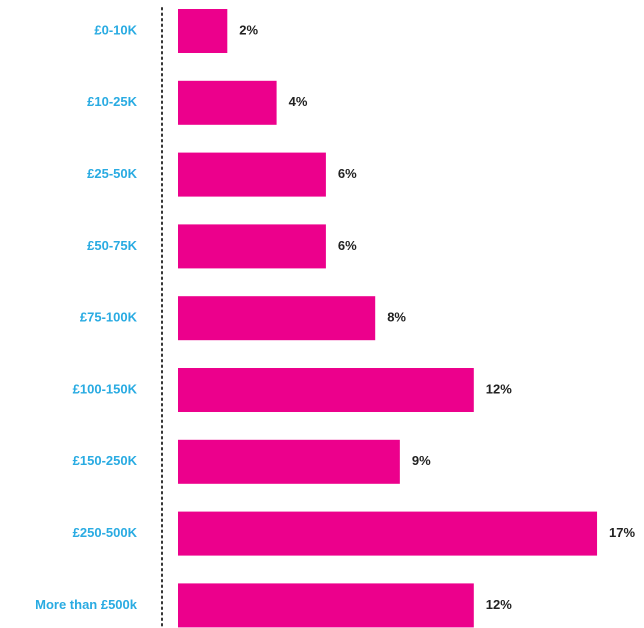 This screenshot has height=628, width=644. Describe the element at coordinates (421, 460) in the screenshot. I see `value-label: 9%` at that location.